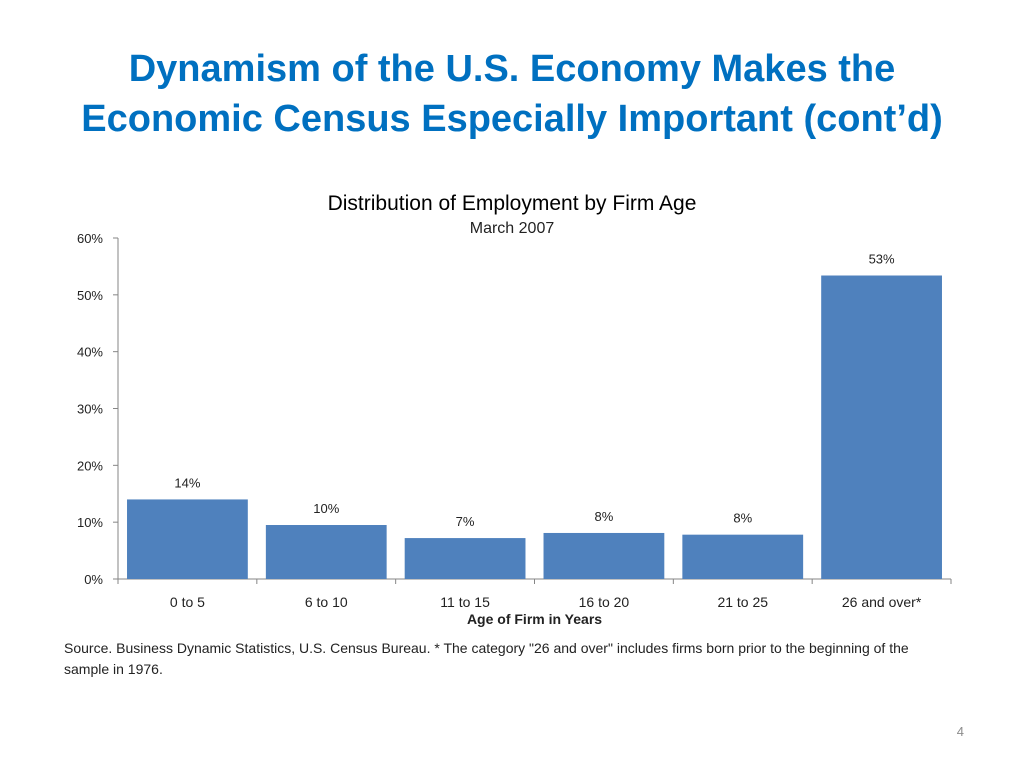 The width and height of the screenshot is (1024, 768). Describe the element at coordinates (90, 465) in the screenshot. I see `y-tick-label: 20%` at that location.